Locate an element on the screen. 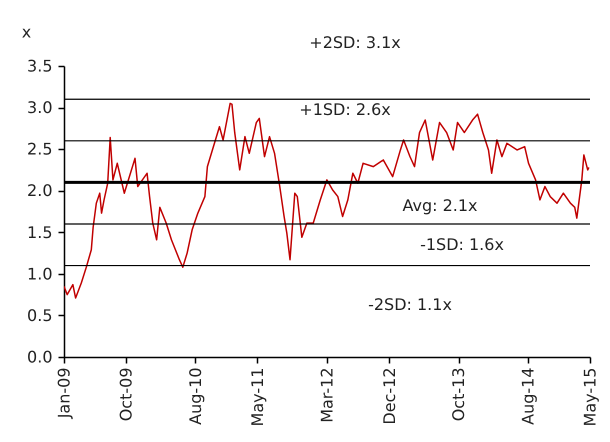  y-axis-title: x is located at coordinates (27, 32).